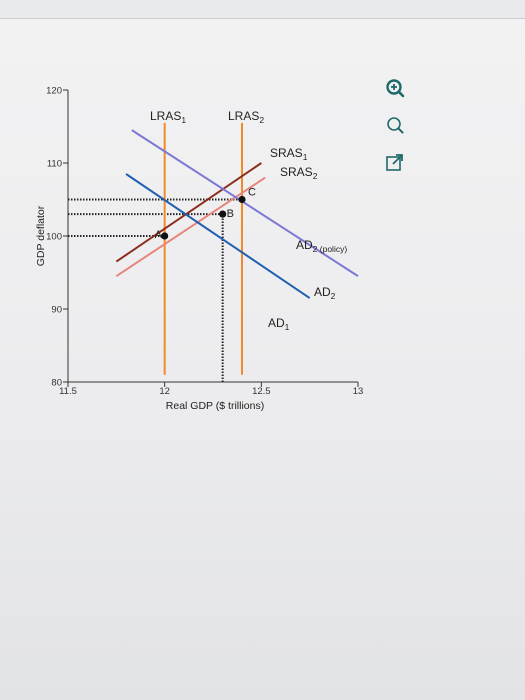 This screenshot has width=525, height=700. I want to click on reference-lines, so click(155, 290).